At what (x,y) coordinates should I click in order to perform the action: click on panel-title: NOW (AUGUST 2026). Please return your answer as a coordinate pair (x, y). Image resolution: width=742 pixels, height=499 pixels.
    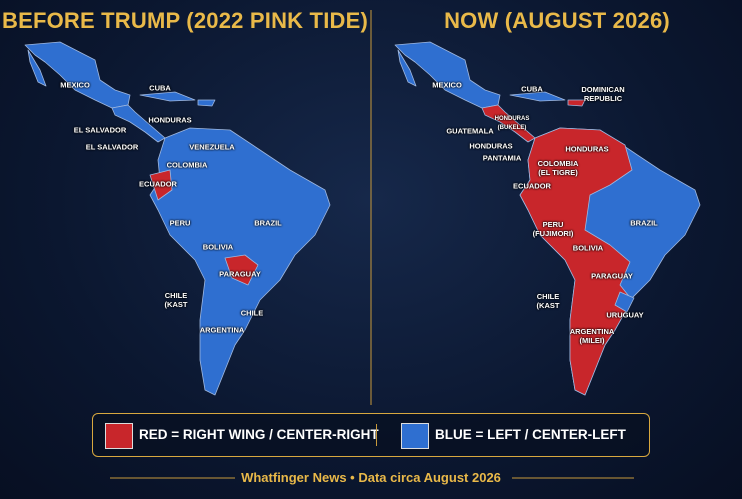
    Looking at the image, I should click on (557, 20).